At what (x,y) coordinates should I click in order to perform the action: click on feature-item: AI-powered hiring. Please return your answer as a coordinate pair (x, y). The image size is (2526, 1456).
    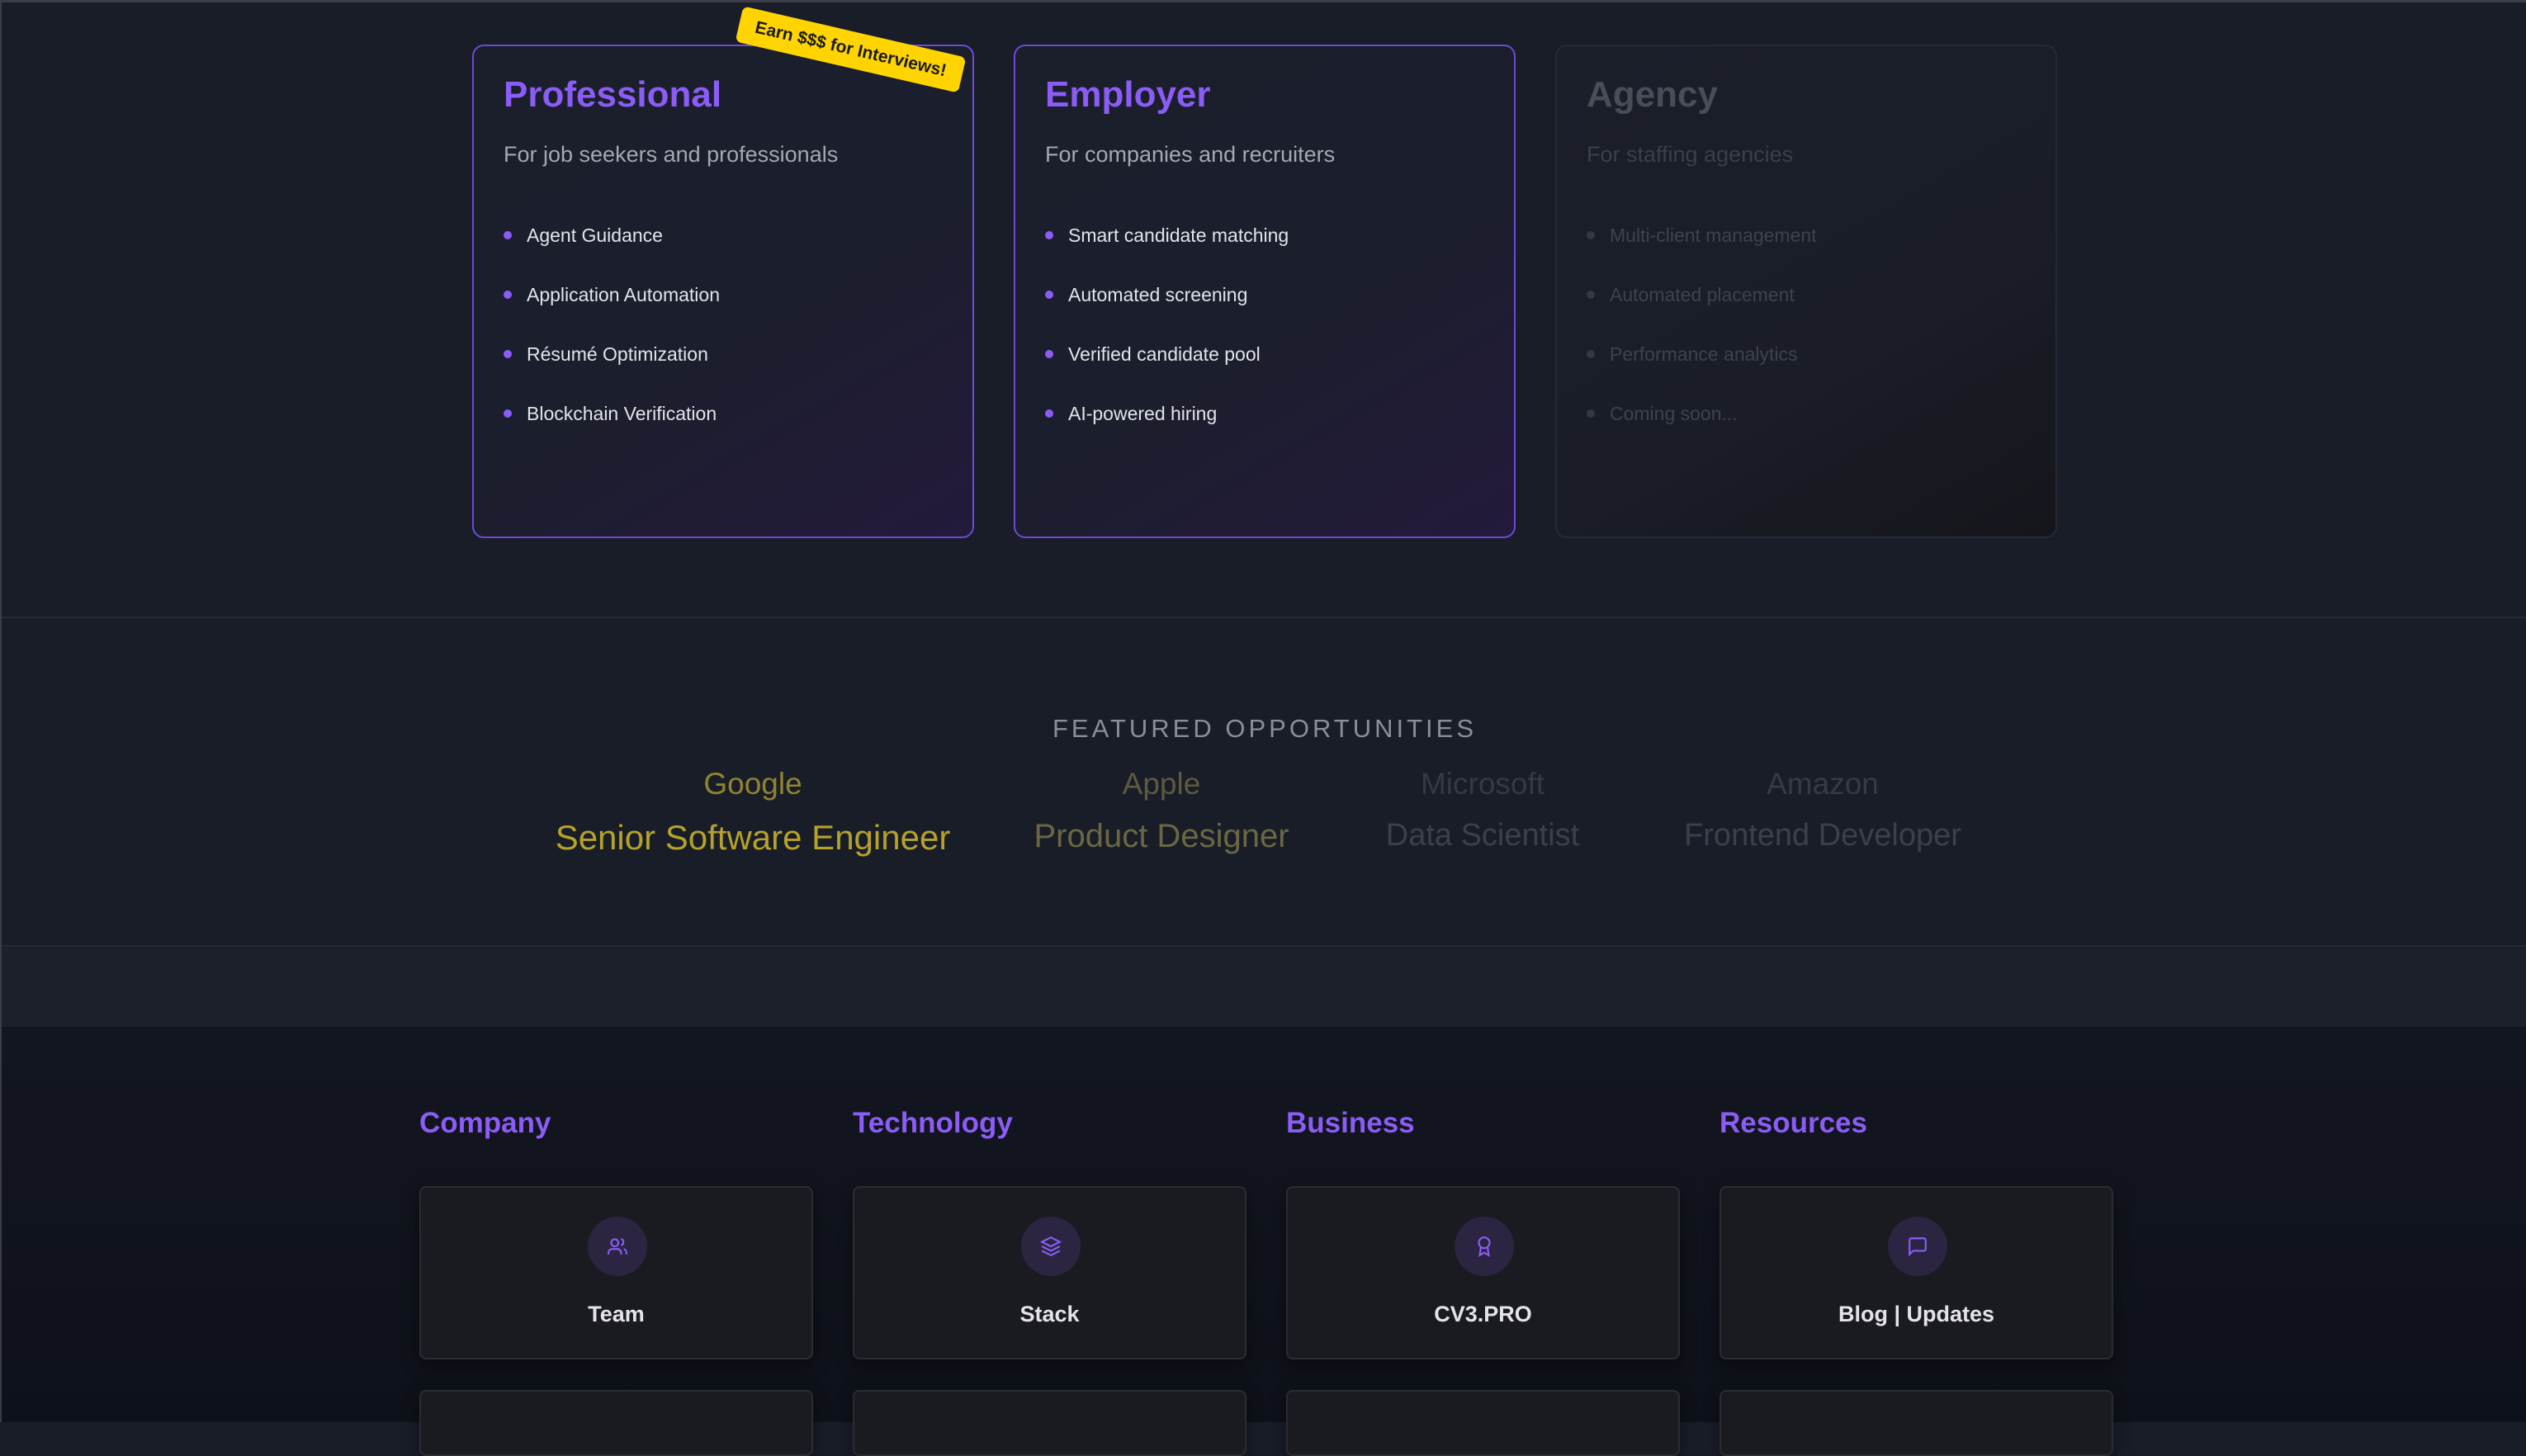
    Looking at the image, I should click on (1167, 413).